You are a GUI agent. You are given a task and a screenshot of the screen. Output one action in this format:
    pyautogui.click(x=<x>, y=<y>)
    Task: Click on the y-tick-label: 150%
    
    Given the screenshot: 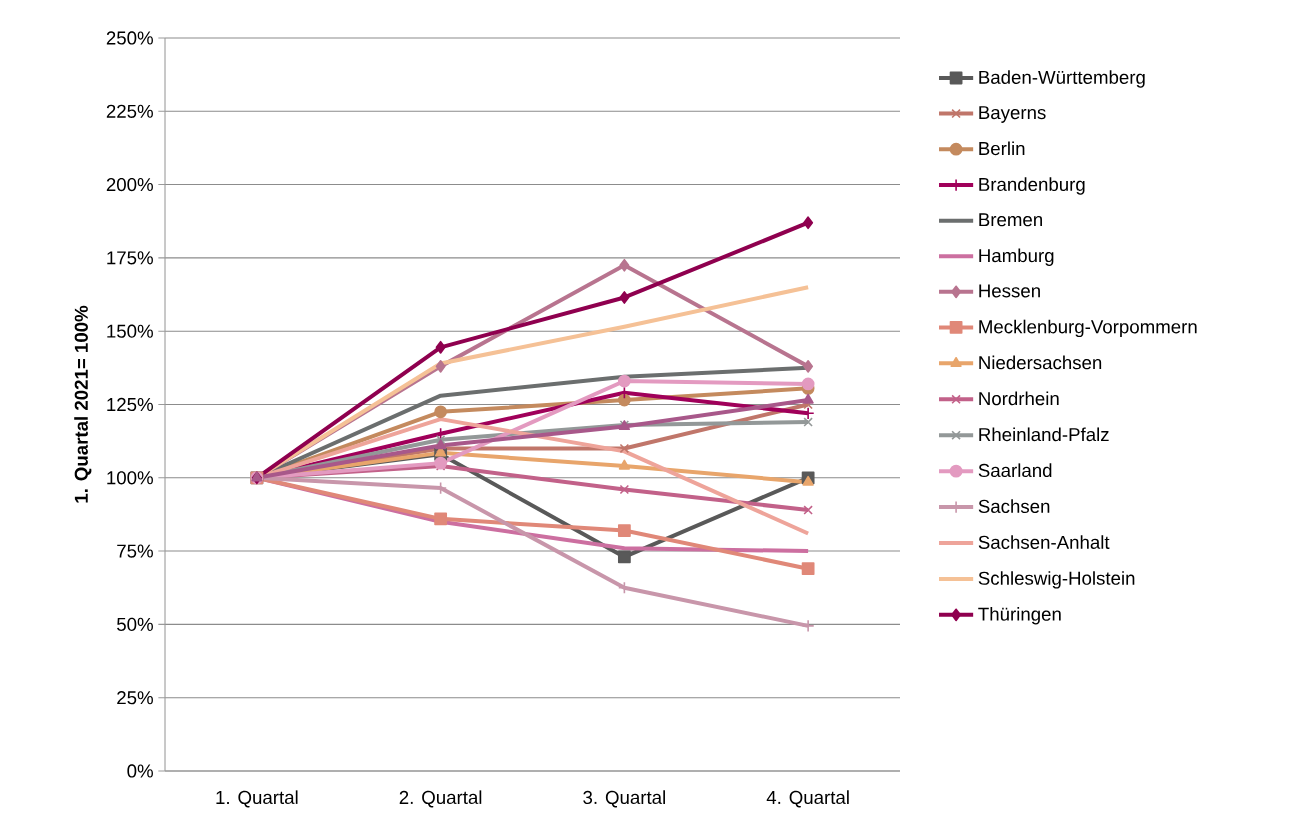 What is the action you would take?
    pyautogui.click(x=130, y=331)
    